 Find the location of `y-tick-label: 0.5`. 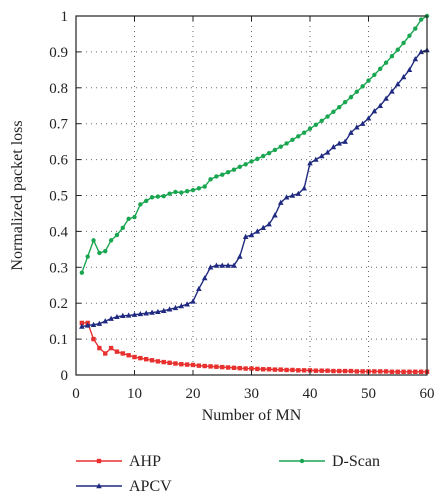

y-tick-label: 0.5 is located at coordinates (58, 197).